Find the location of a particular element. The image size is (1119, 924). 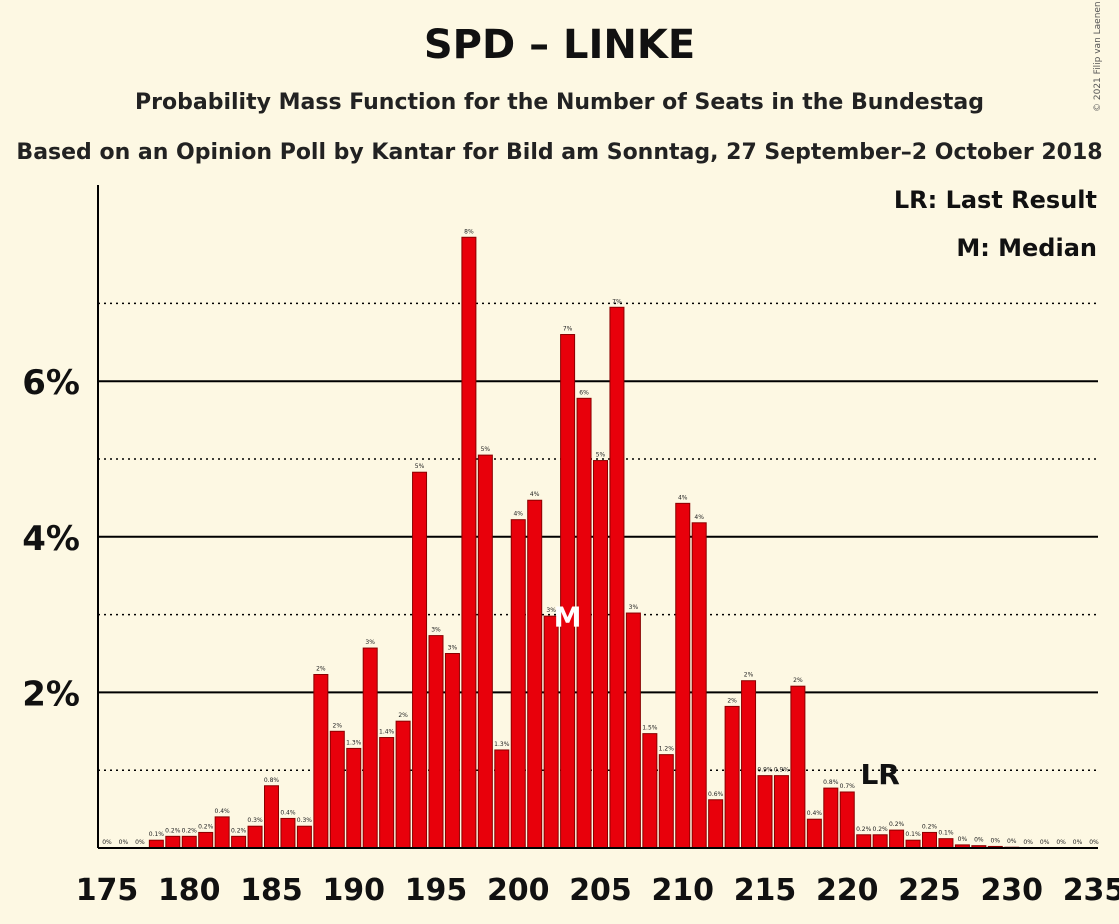

x-tick-label: 185 is located at coordinates (271, 890).